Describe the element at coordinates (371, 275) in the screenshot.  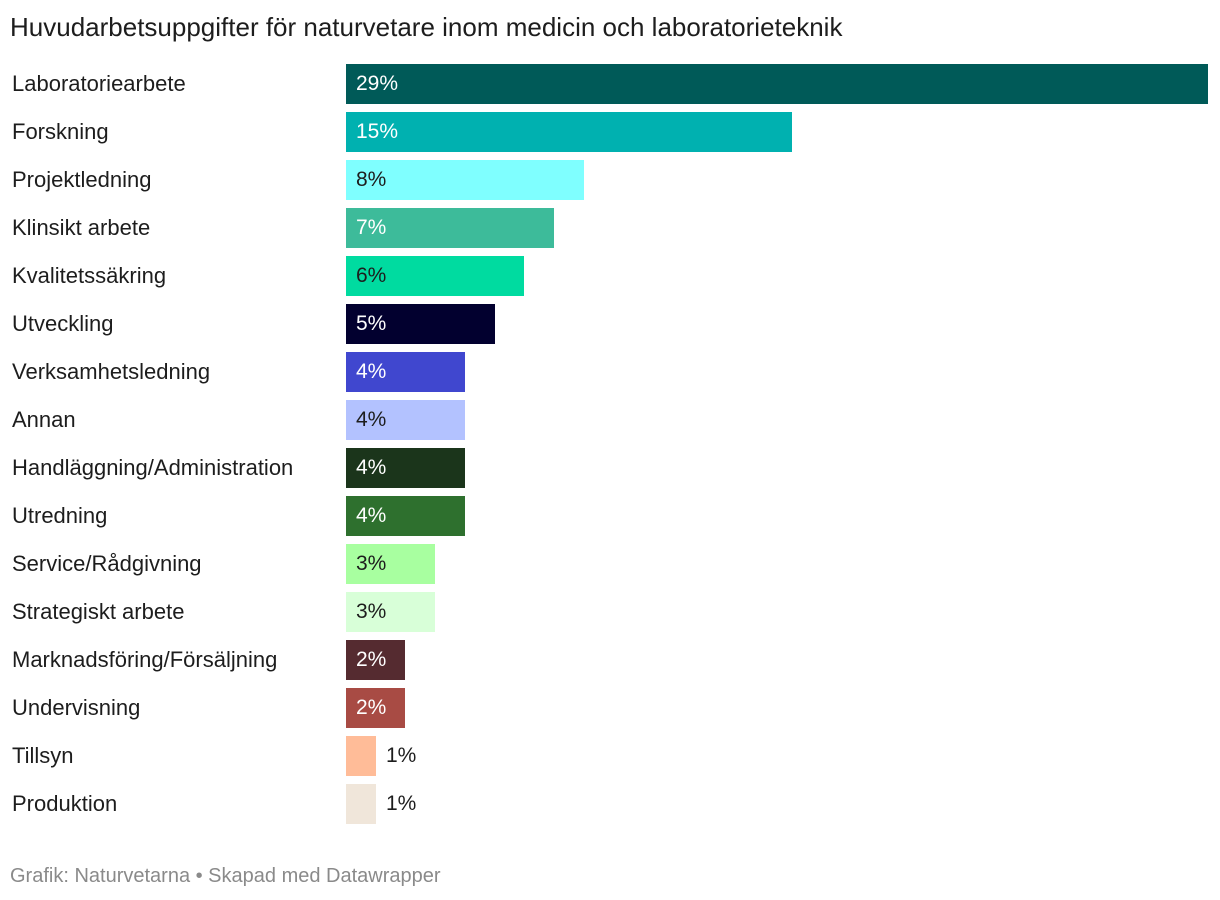
I see `value-label: 6%` at that location.